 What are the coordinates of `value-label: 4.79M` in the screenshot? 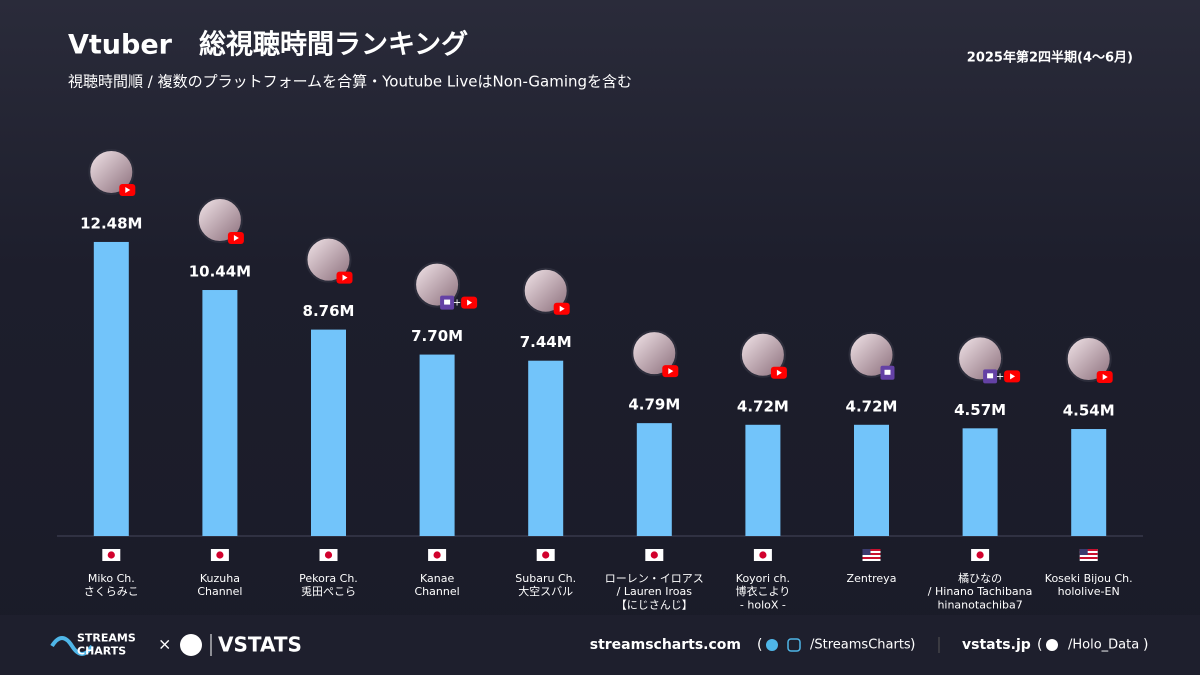 It's located at (654, 405).